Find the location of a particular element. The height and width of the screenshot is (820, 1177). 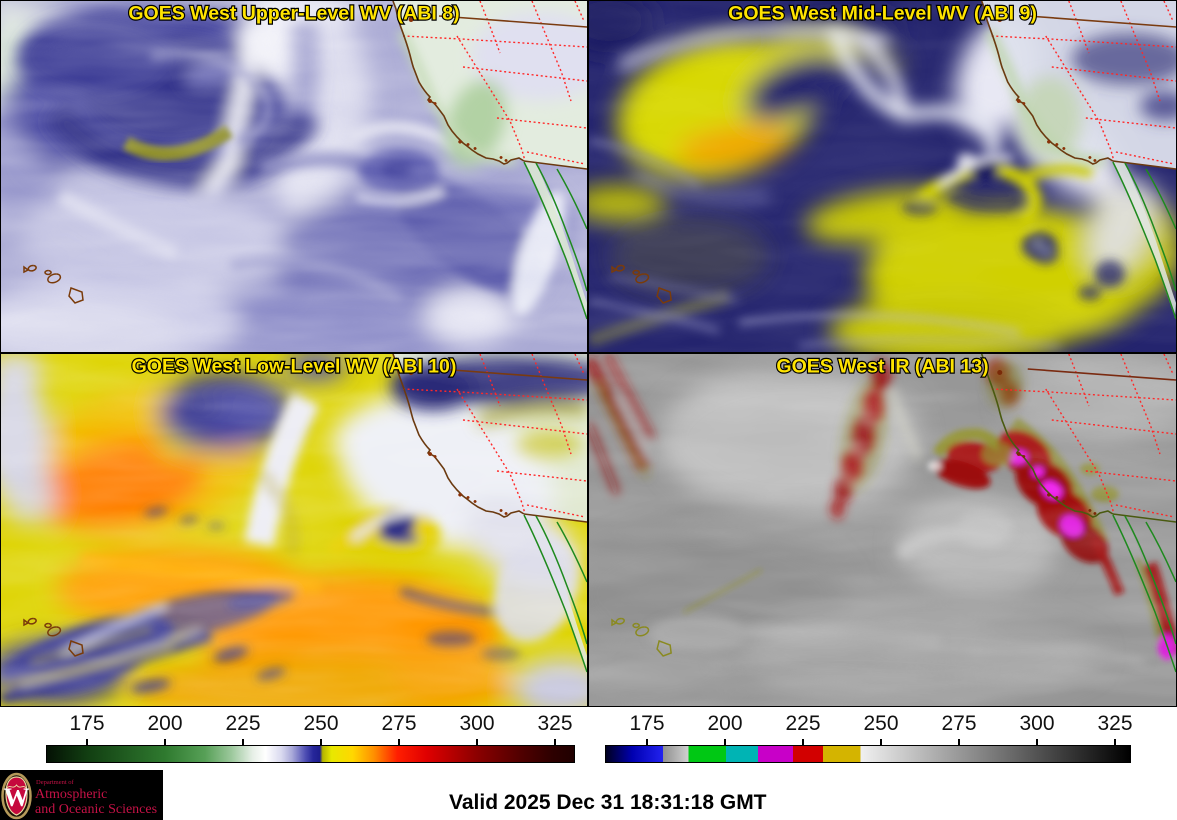

svg-text:GOES West Low-Level WV (ABI 10: GOES West Low-Level WV (ABI 10) is located at coordinates (294, 367).